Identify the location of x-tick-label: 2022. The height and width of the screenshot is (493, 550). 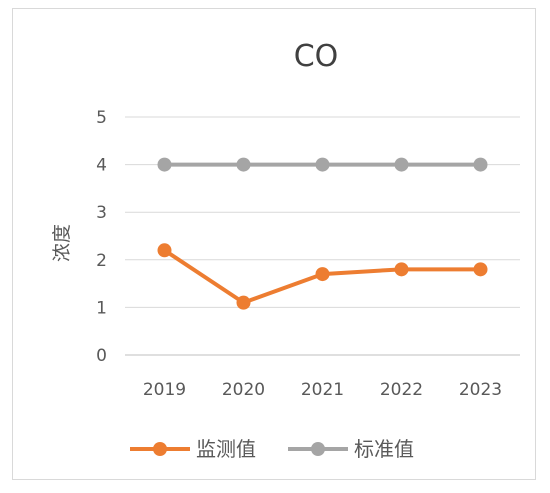
(401, 390).